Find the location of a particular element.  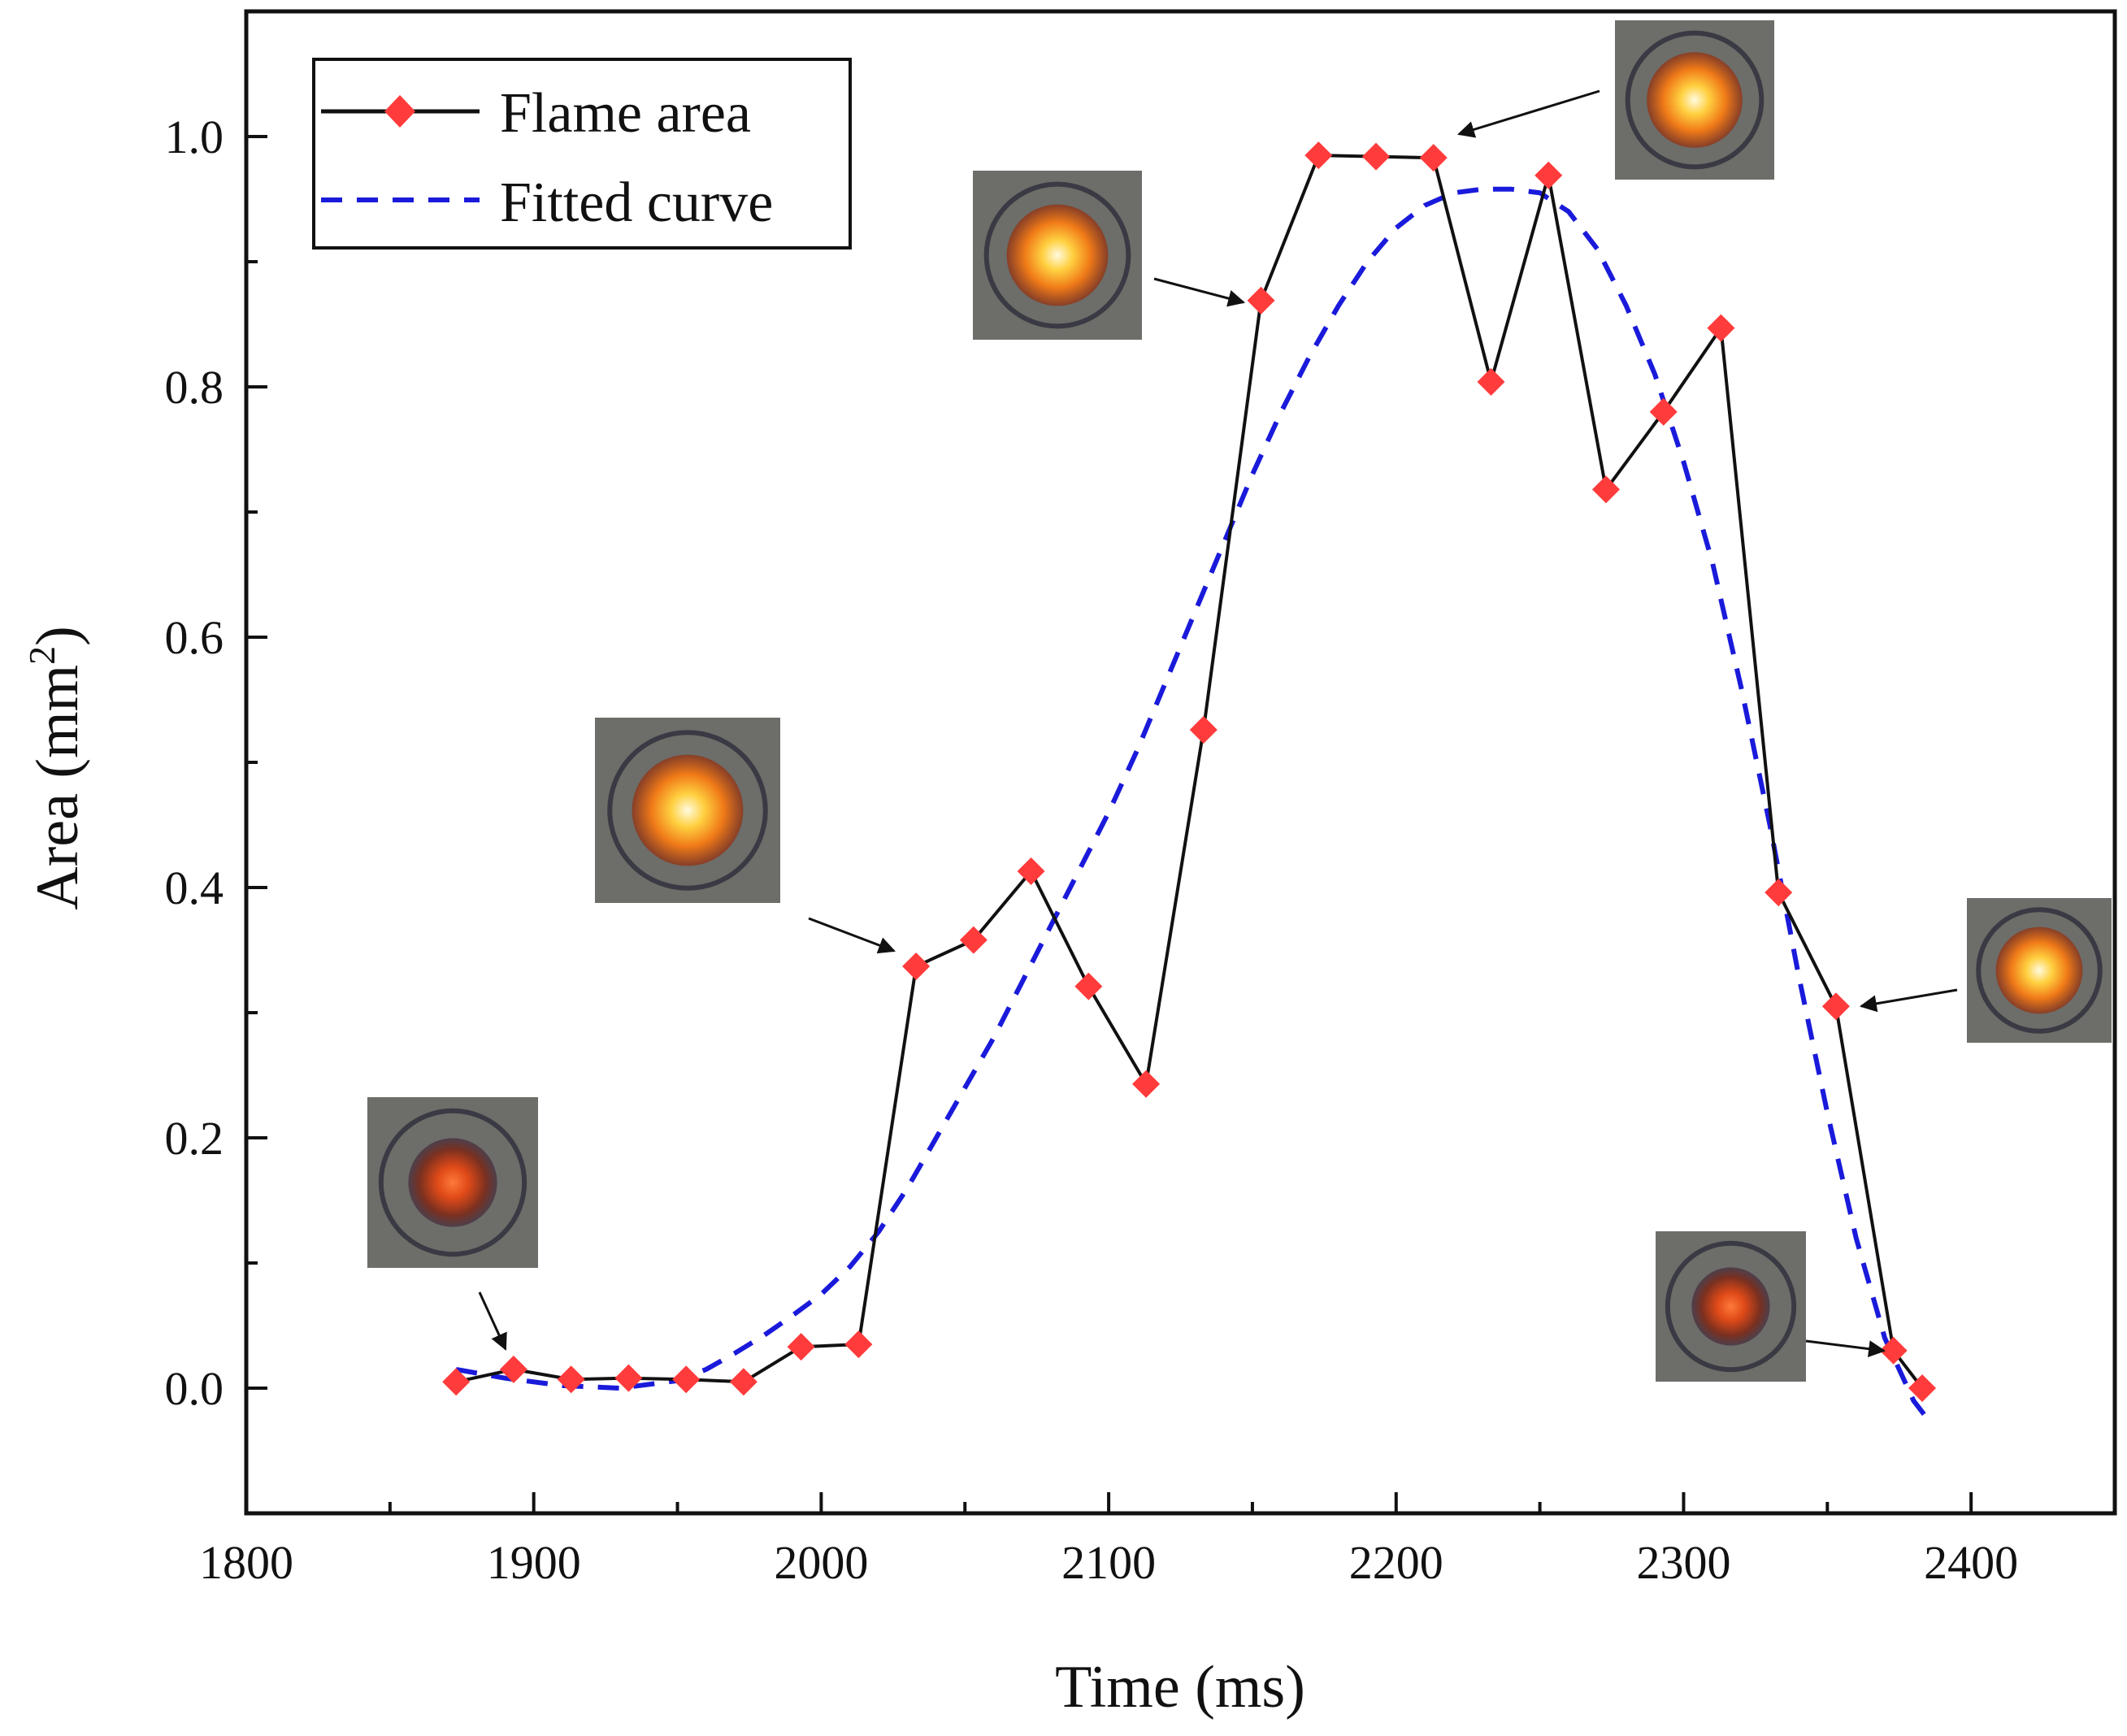

x-tick-label: 2300 is located at coordinates (1683, 1562).